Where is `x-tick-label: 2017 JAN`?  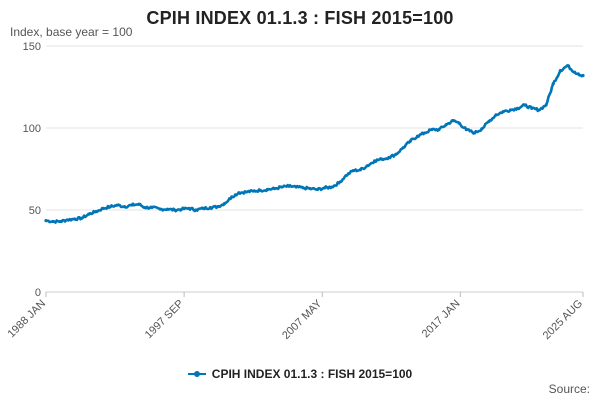
x-tick-label: 2017 JAN is located at coordinates (441, 319).